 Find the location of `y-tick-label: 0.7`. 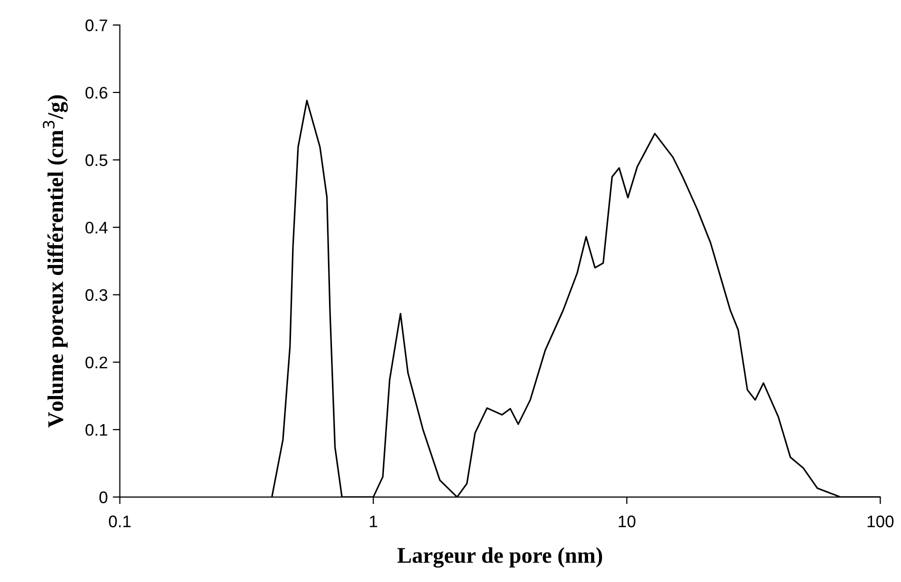

y-tick-label: 0.7 is located at coordinates (97, 25).